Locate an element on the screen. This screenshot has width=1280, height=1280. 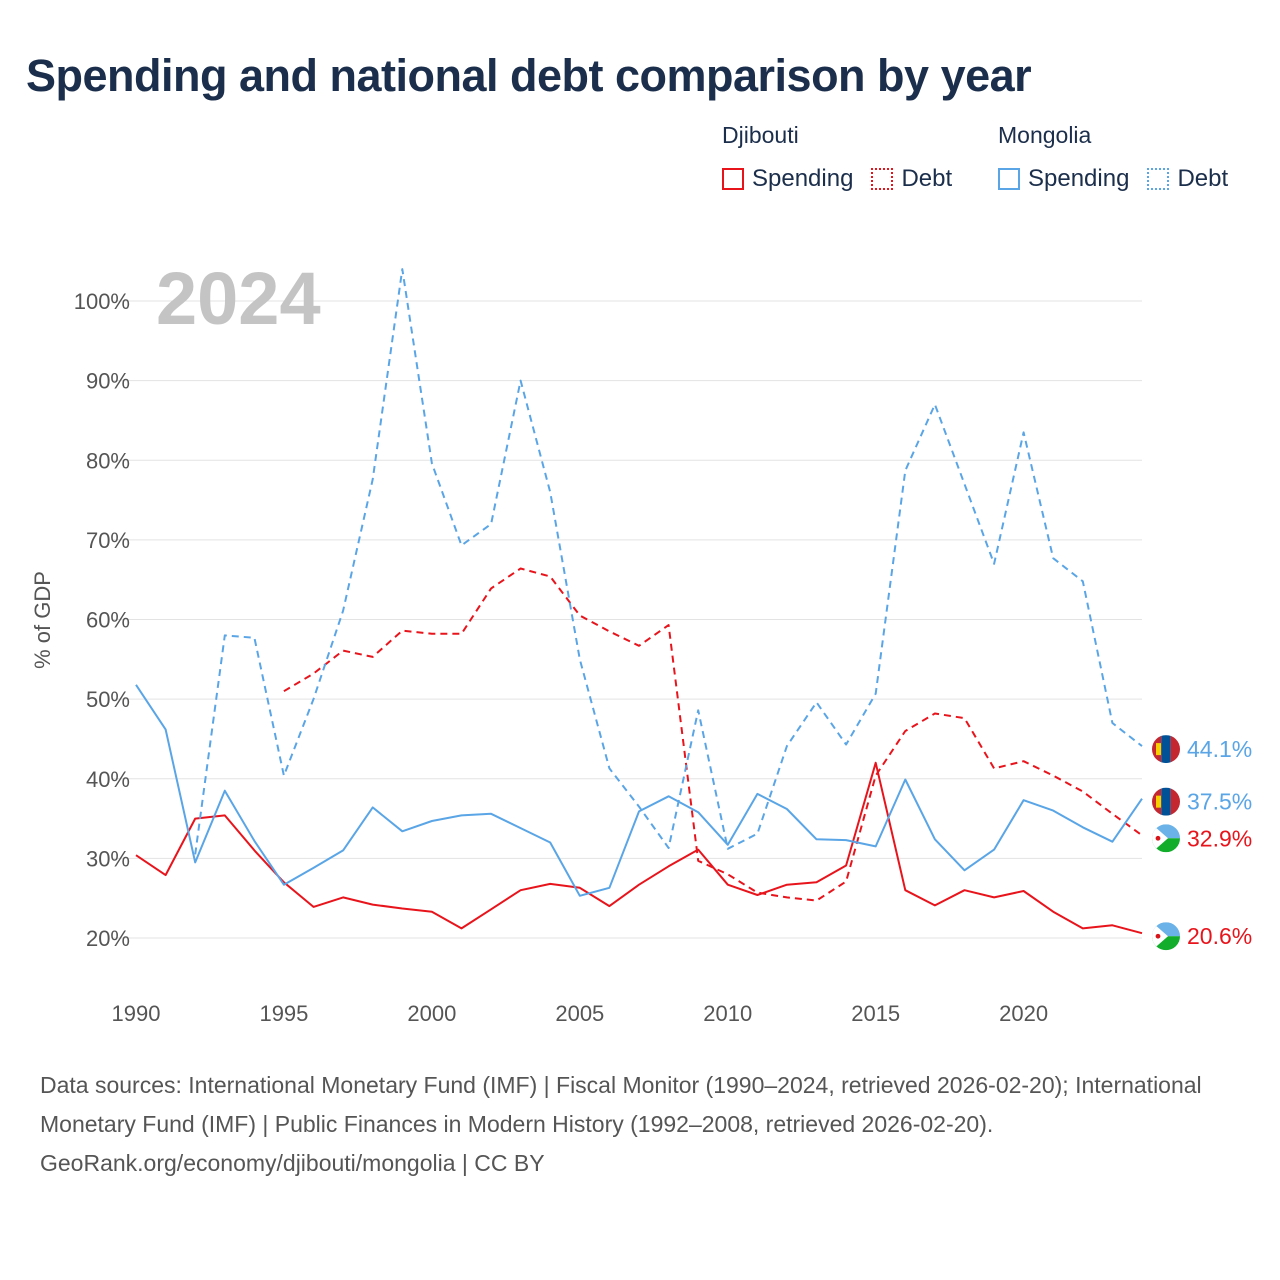
legend-country-djibouti: Djibouti is located at coordinates (760, 135).